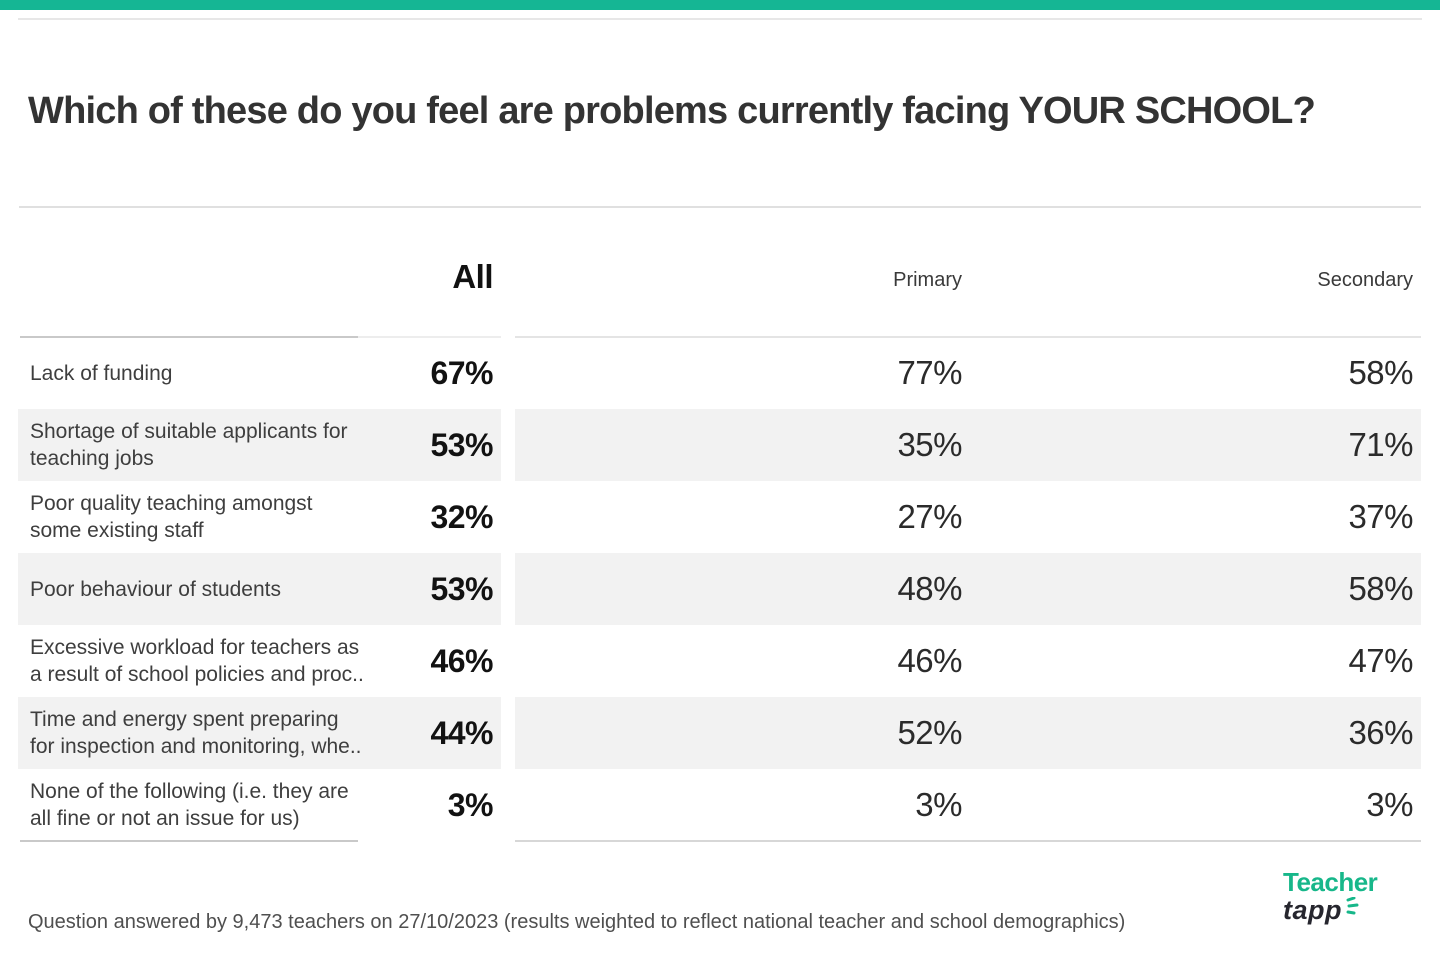 The width and height of the screenshot is (1440, 960). What do you see at coordinates (470, 804) in the screenshot?
I see `value-all: 3%` at bounding box center [470, 804].